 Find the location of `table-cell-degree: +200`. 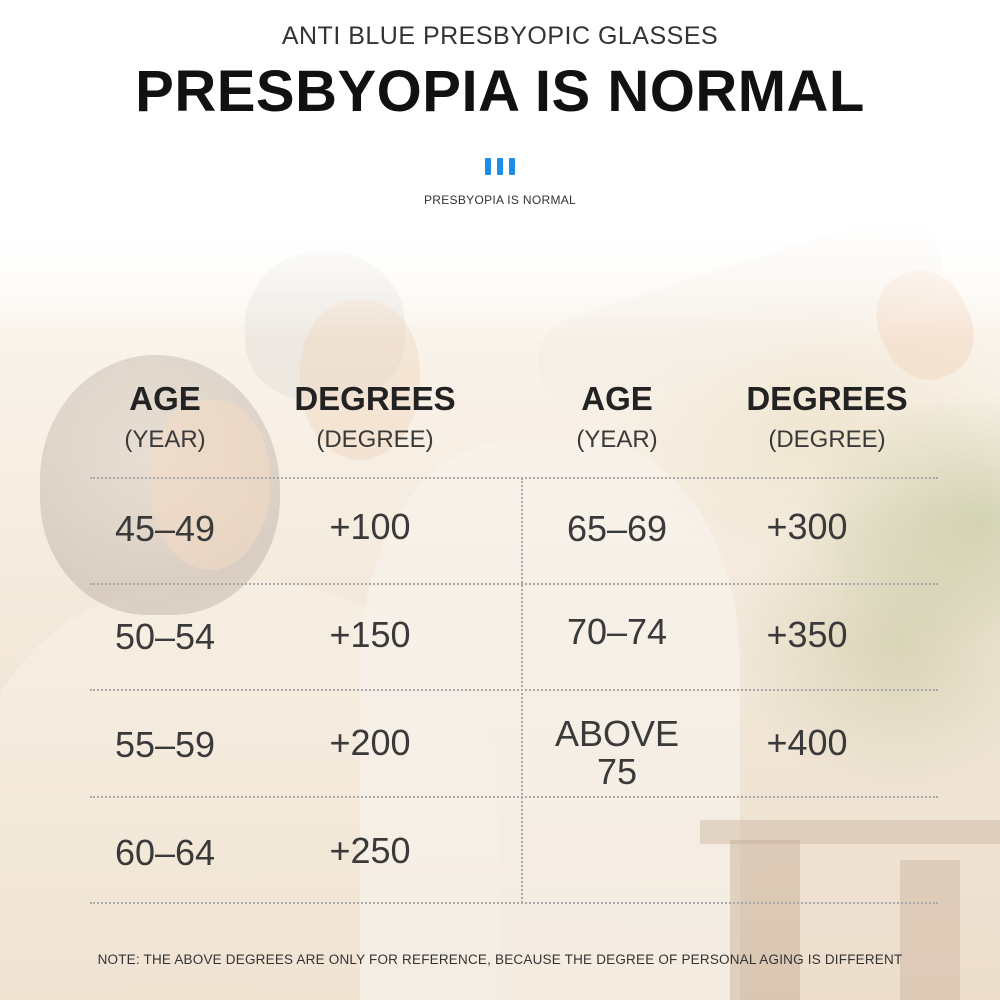

table-cell-degree: +200 is located at coordinates (370, 742).